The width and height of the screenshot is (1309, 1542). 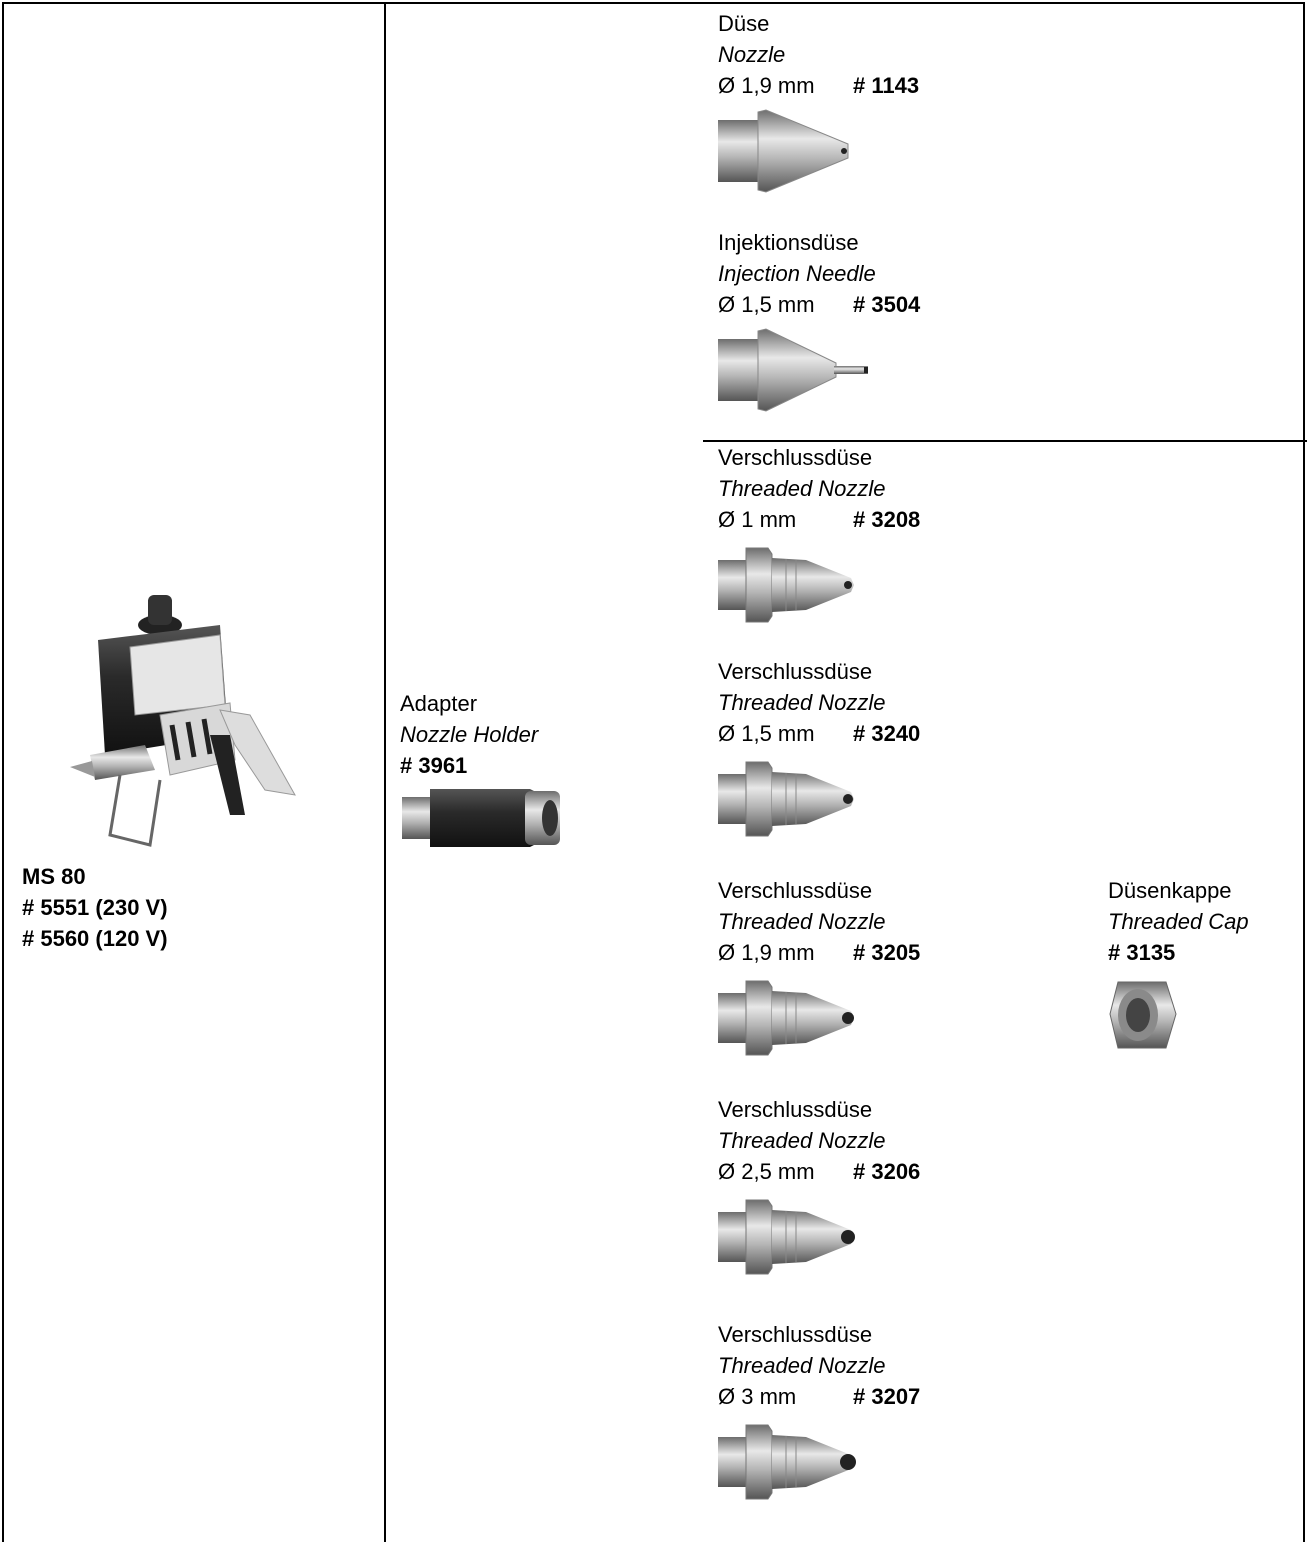 I want to click on label-de: Düsenkappe, so click(x=1170, y=890).